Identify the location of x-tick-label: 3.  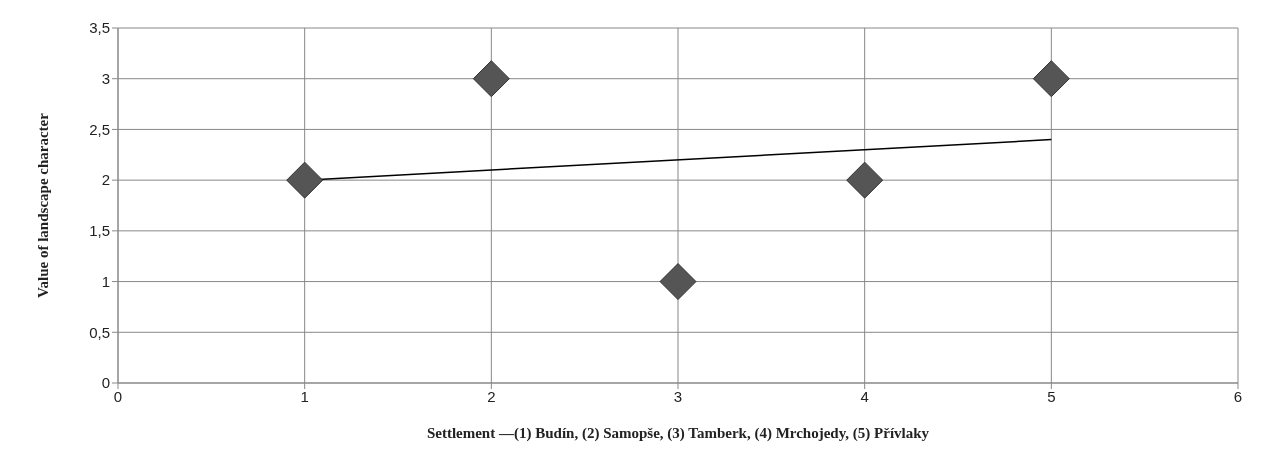
(678, 396).